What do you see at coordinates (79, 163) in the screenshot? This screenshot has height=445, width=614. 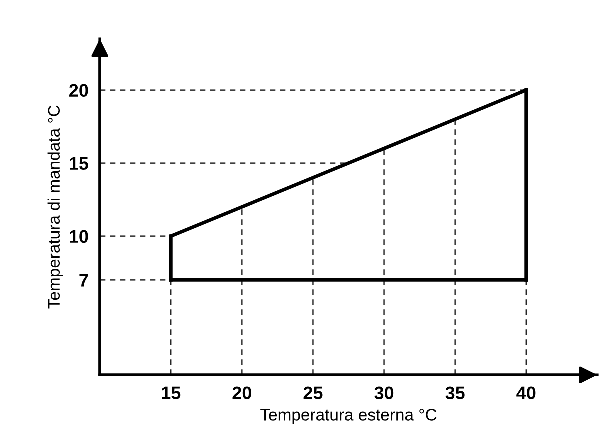 I see `y-tick-label: 15` at bounding box center [79, 163].